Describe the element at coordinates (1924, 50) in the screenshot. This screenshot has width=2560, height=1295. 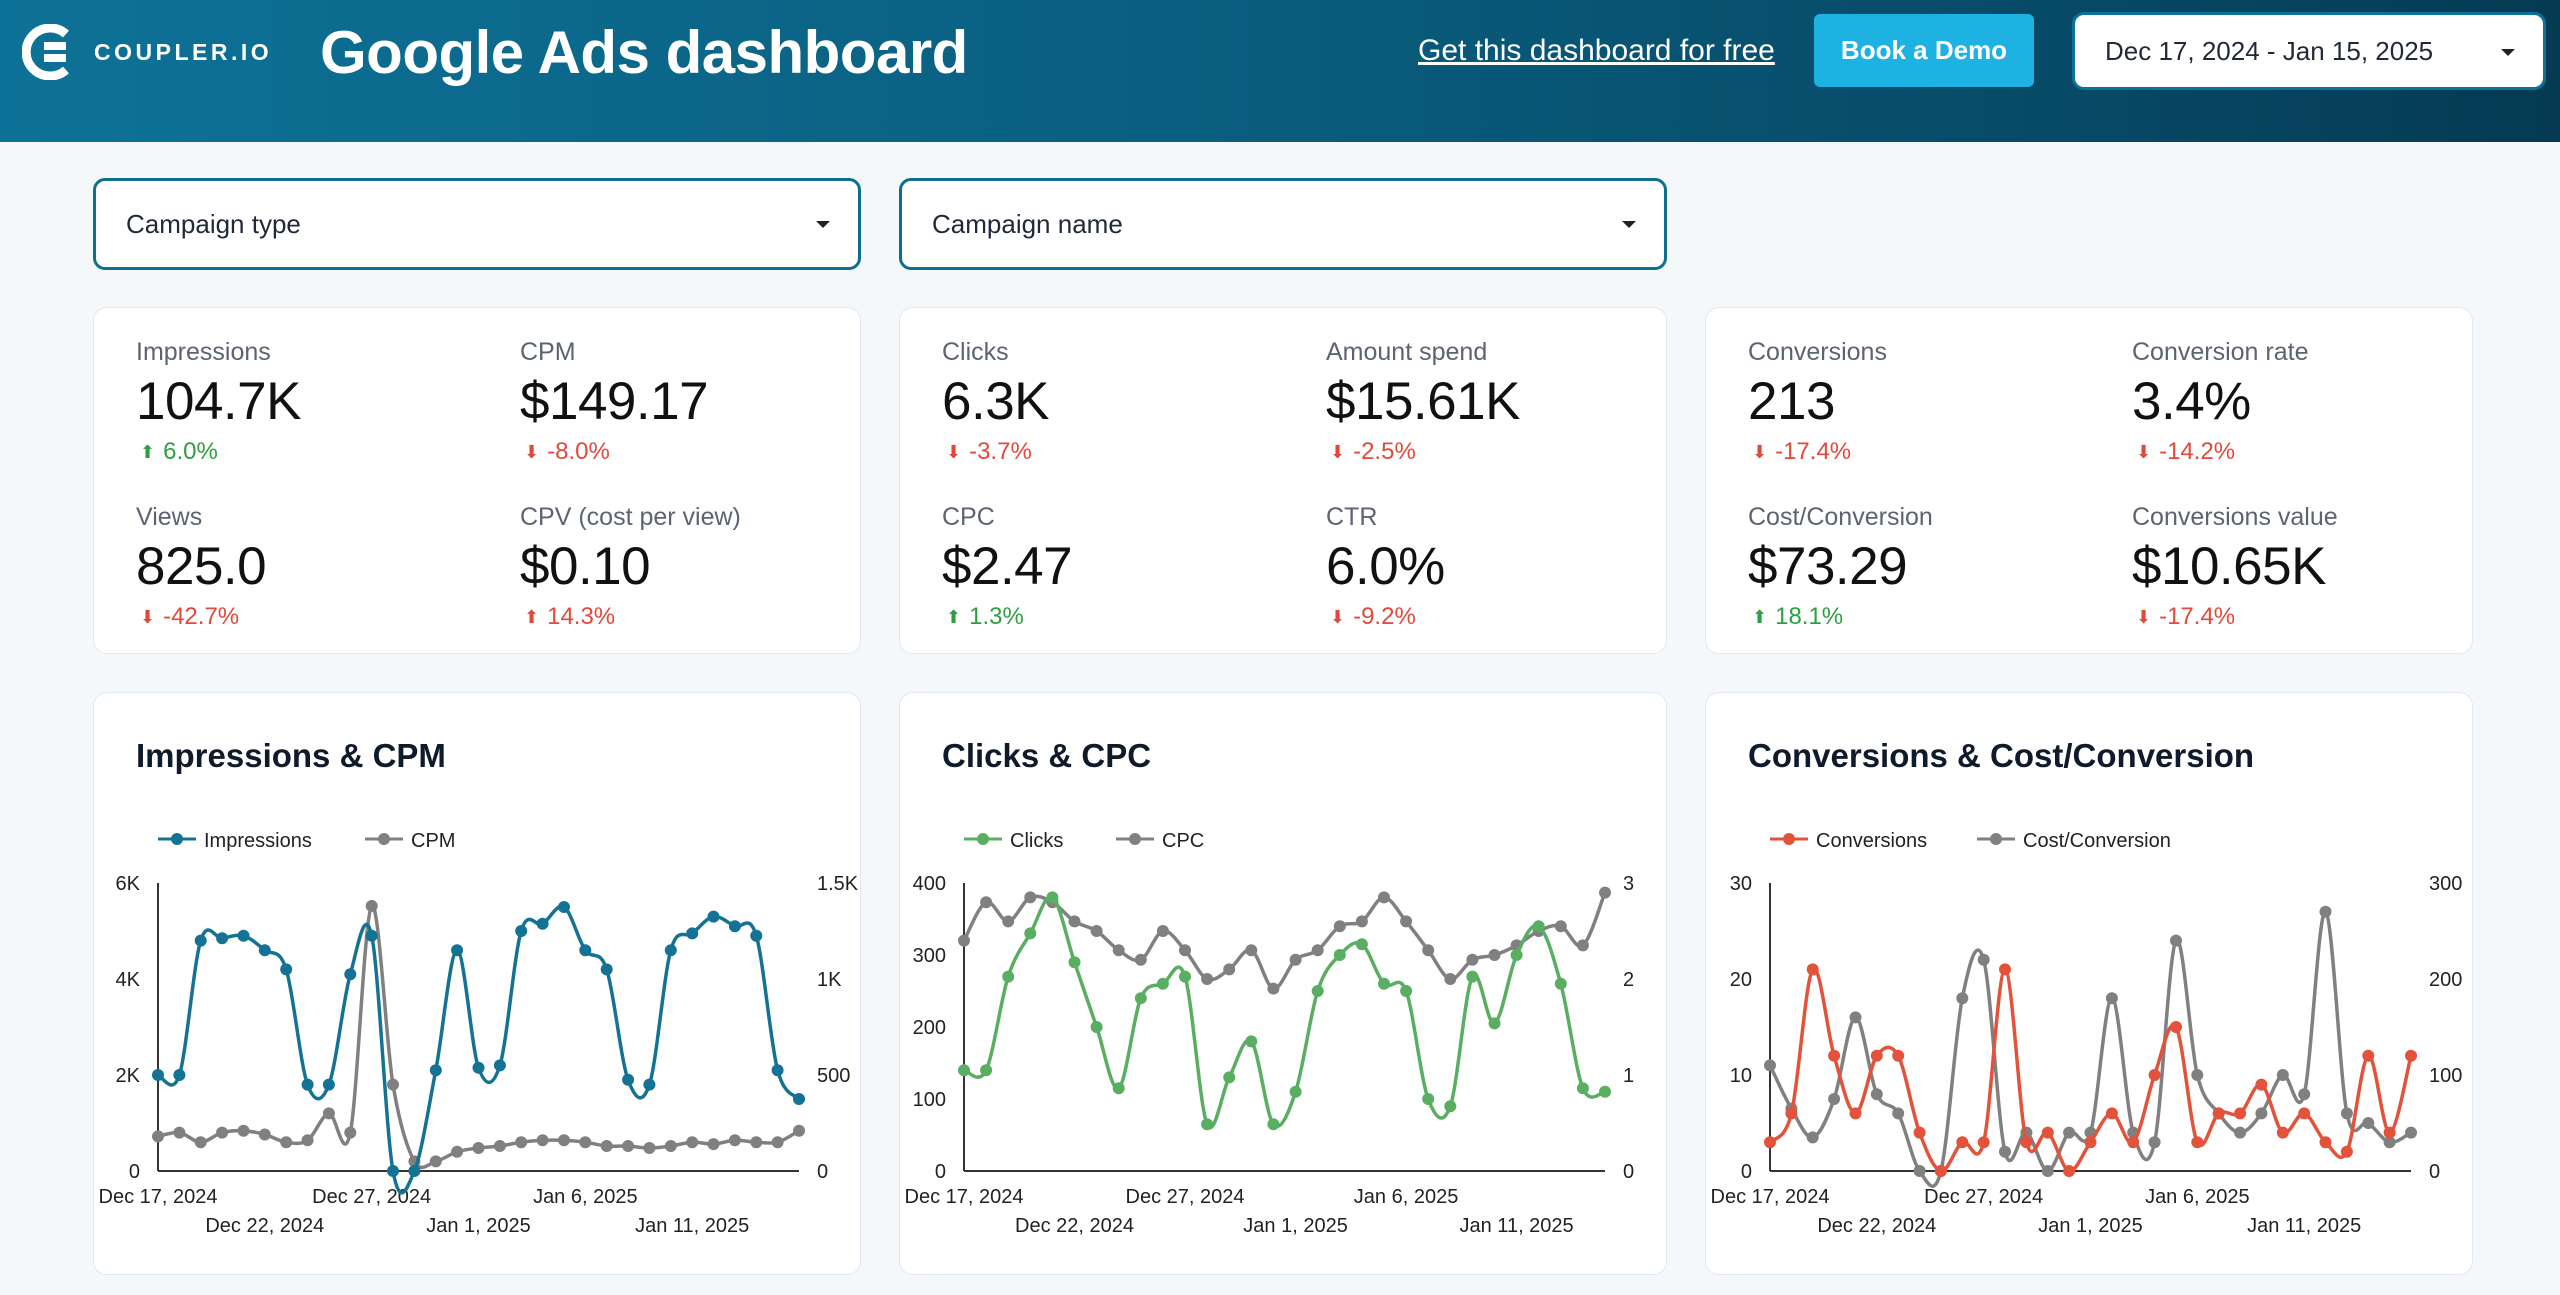
I see `book-demo-button: Book a Demo` at that location.